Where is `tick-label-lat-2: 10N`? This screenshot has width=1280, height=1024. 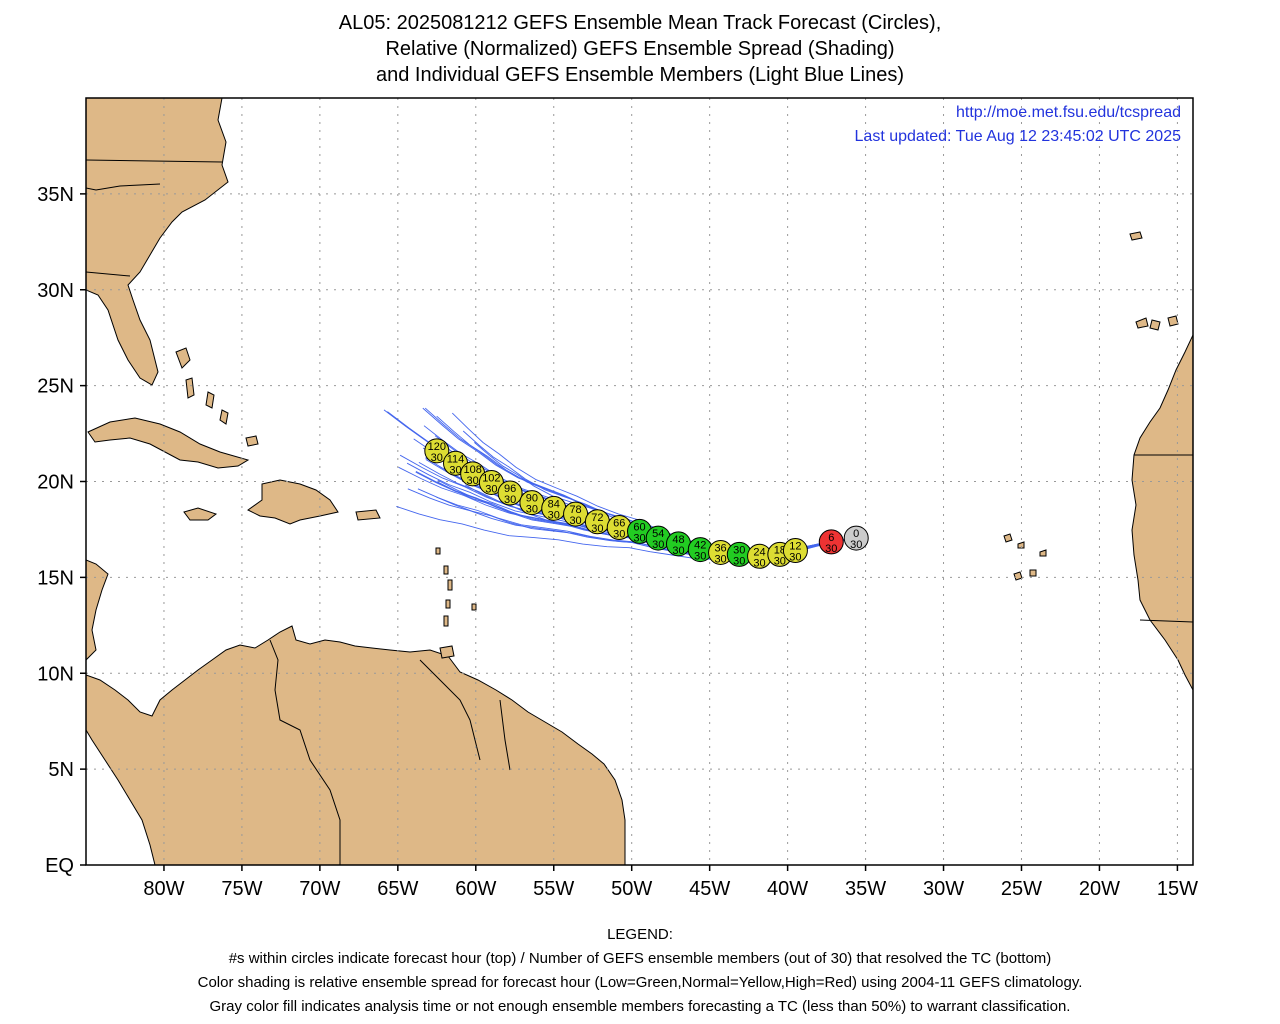
tick-label-lat-2: 10N is located at coordinates (55, 674).